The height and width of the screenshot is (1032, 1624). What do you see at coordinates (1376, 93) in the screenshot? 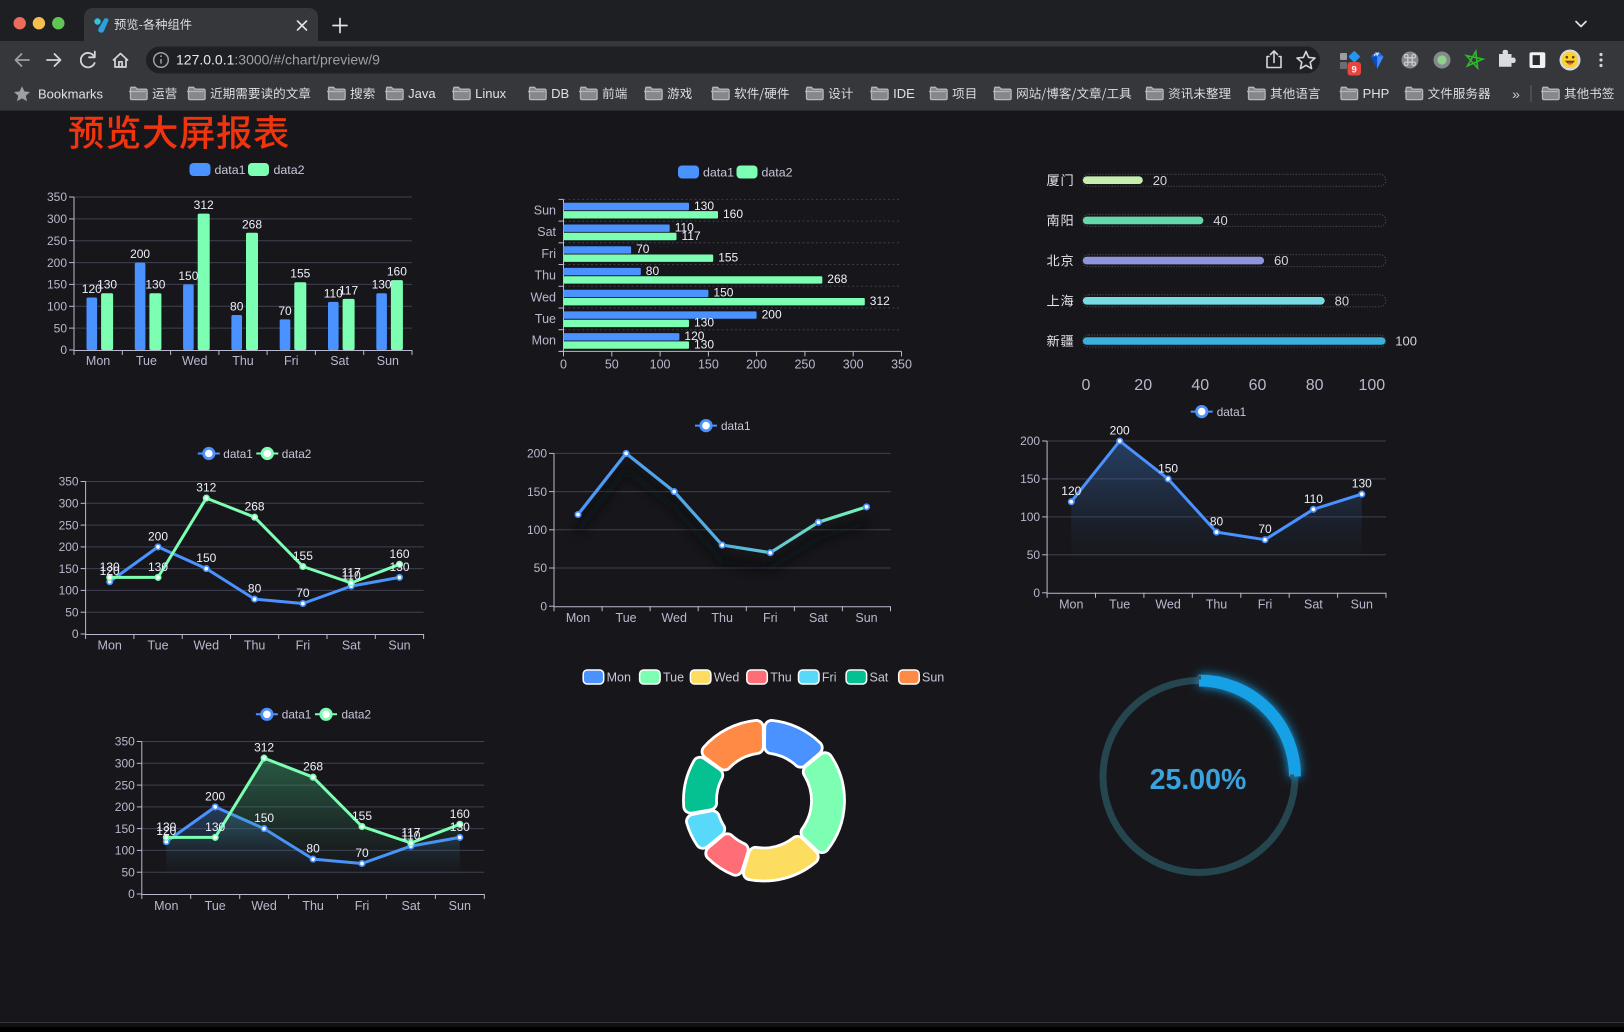
I see `svg-text: PHP` at bounding box center [1376, 93].